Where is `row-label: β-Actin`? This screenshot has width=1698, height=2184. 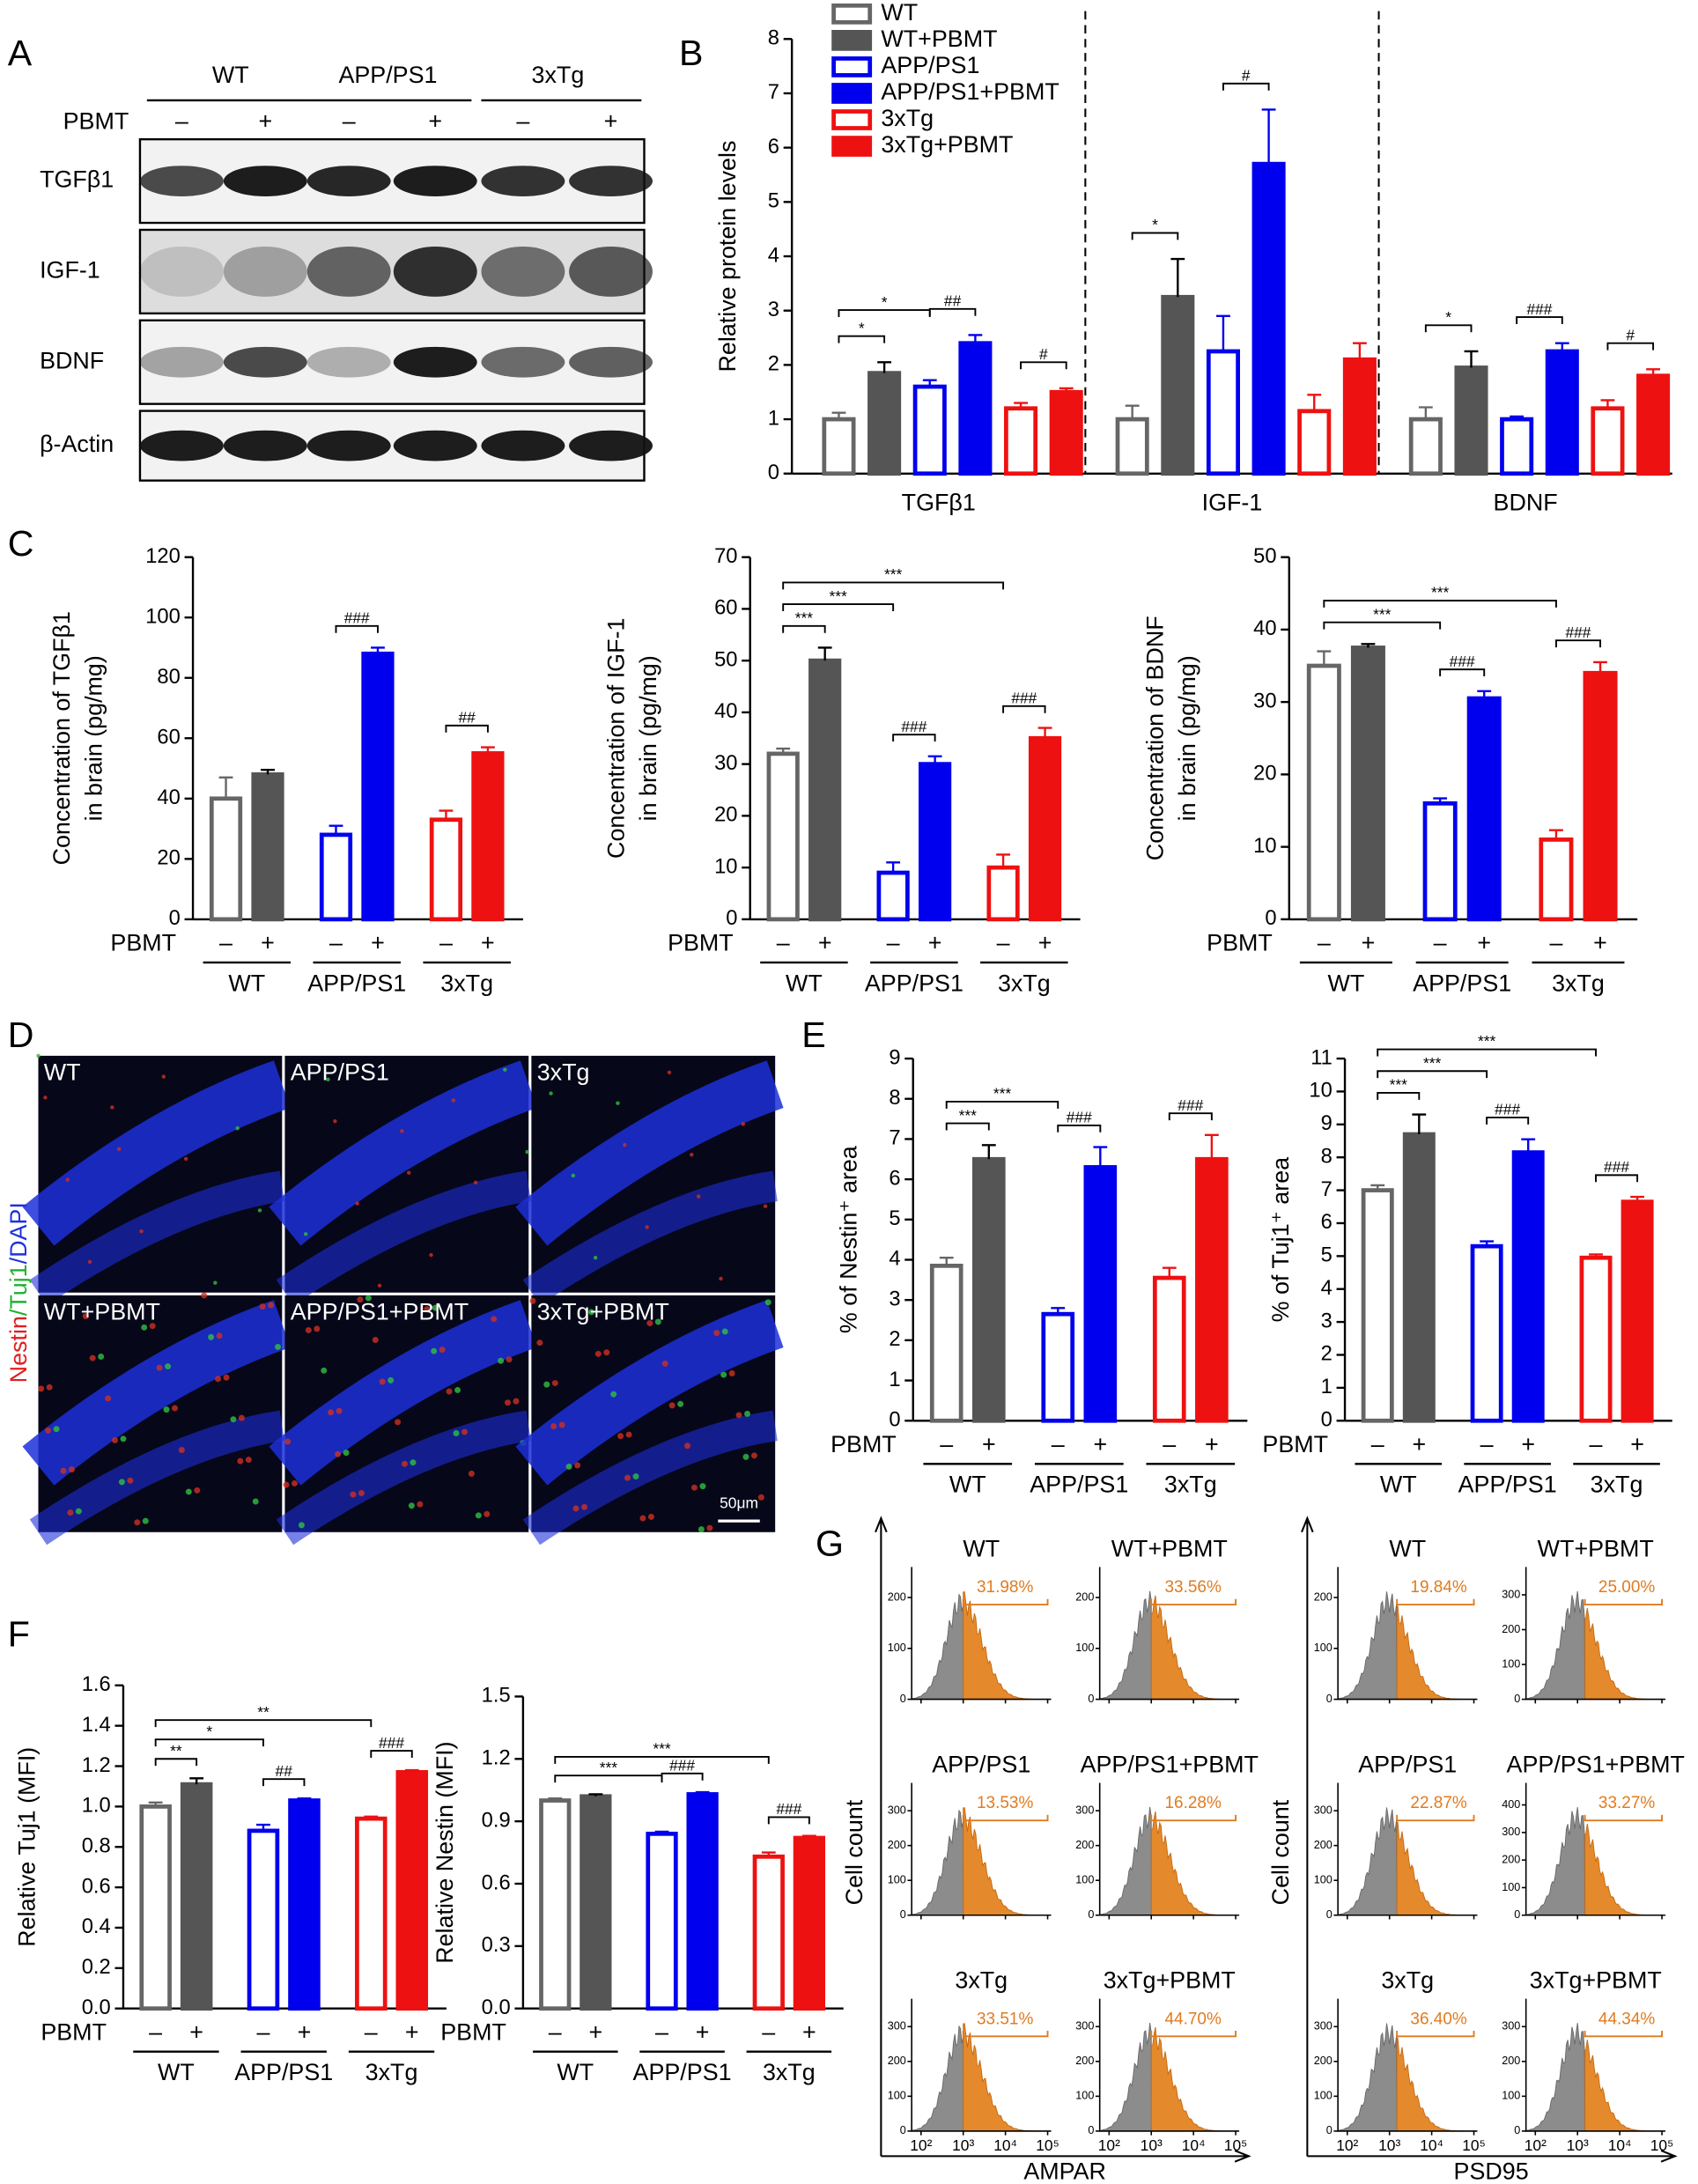
row-label: β-Actin is located at coordinates (77, 444).